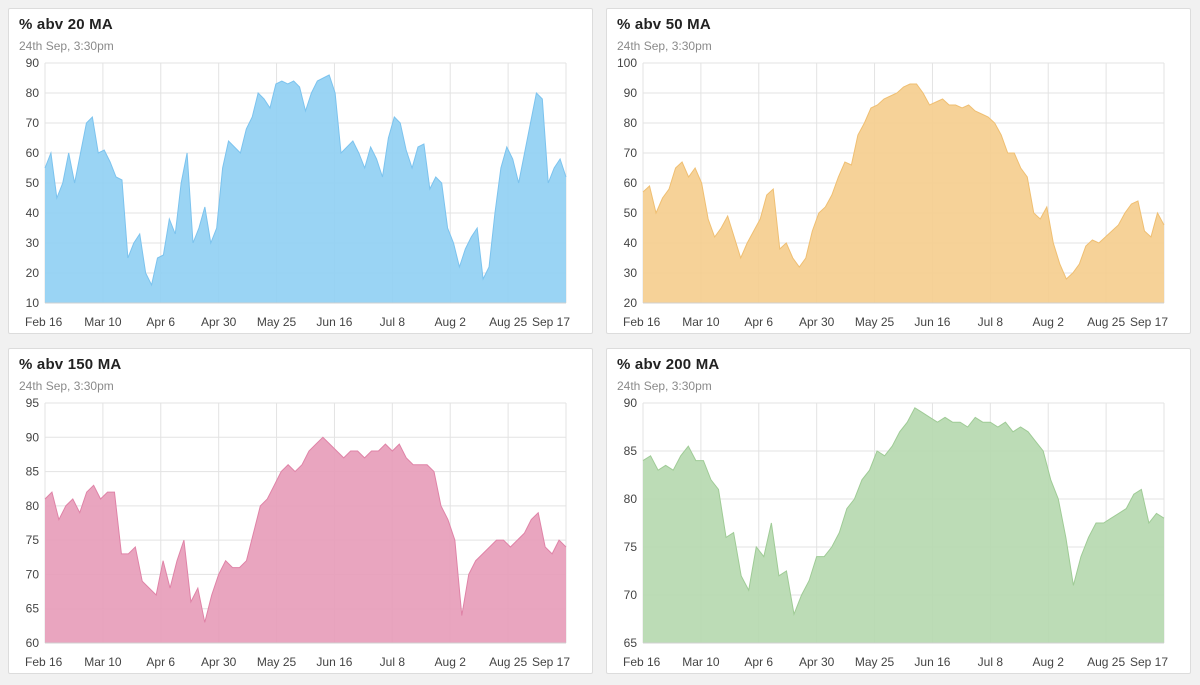 This screenshot has width=1200, height=685. Describe the element at coordinates (33, 403) in the screenshot. I see `y-tick-label: 95` at that location.